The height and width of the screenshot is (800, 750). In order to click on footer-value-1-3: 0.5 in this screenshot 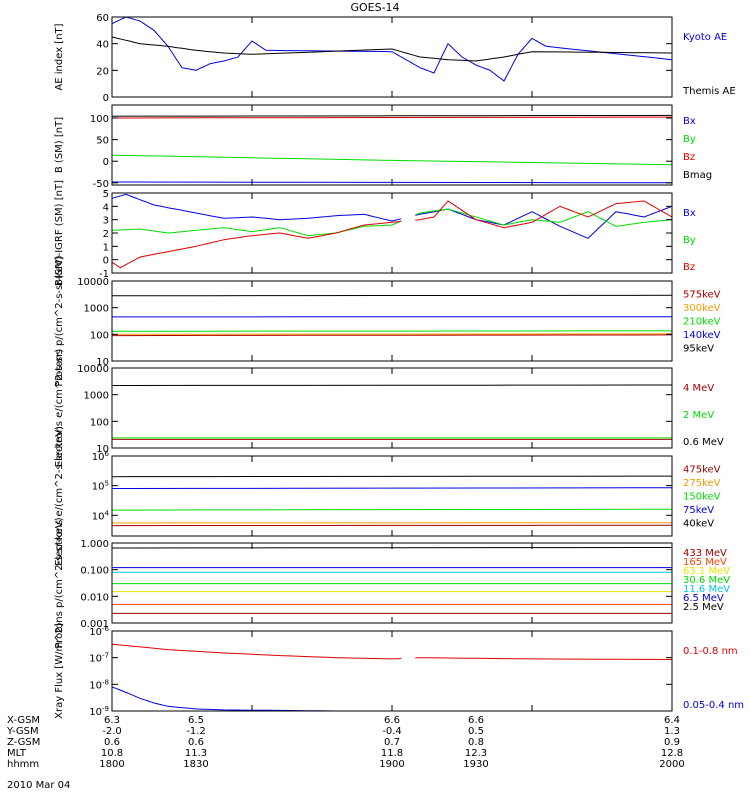, I will do `click(476, 731)`.